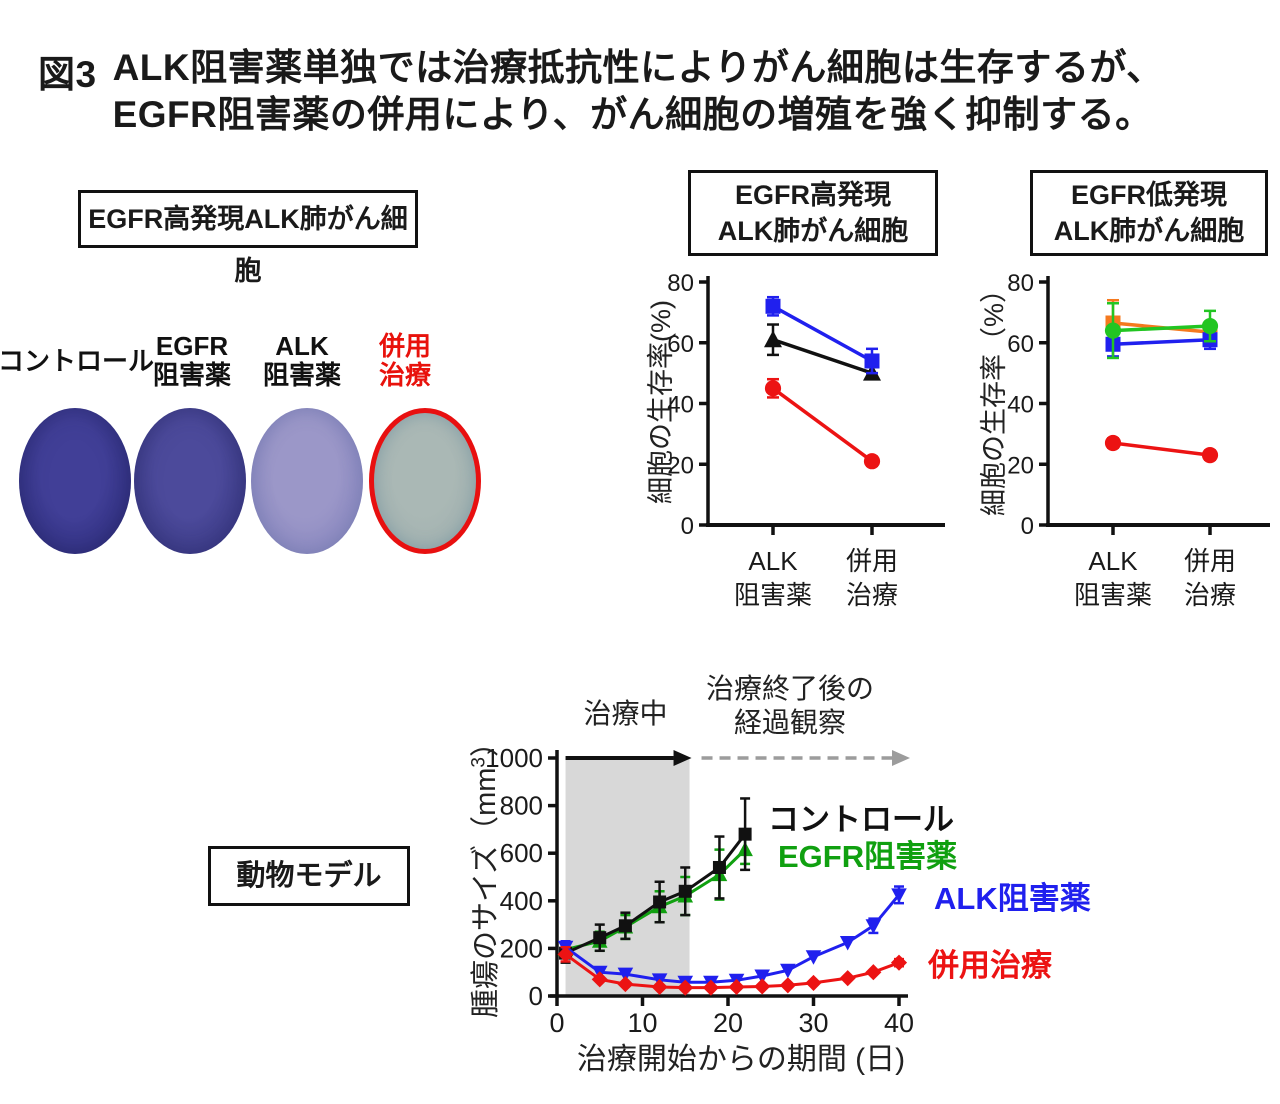 Image resolution: width=1280 pixels, height=1104 pixels. Describe the element at coordinates (1149, 231) in the screenshot. I see `egfr-low-chart-header-line2: ALK肺がん細胞` at that location.